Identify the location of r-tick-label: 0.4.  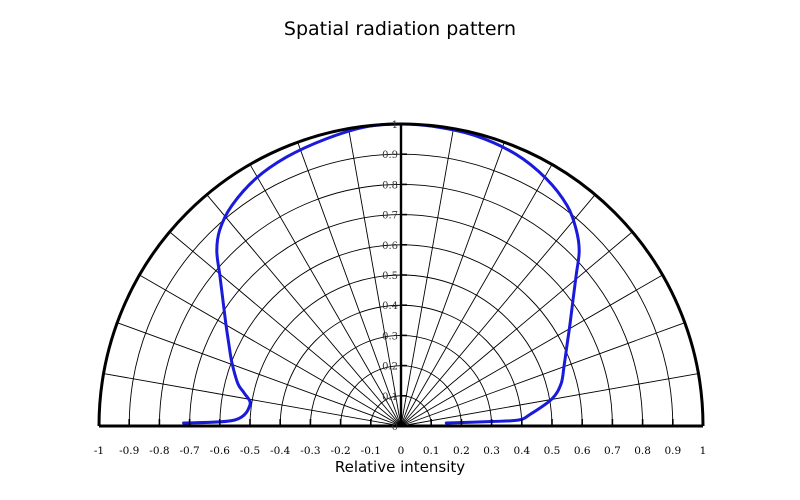
(390, 306).